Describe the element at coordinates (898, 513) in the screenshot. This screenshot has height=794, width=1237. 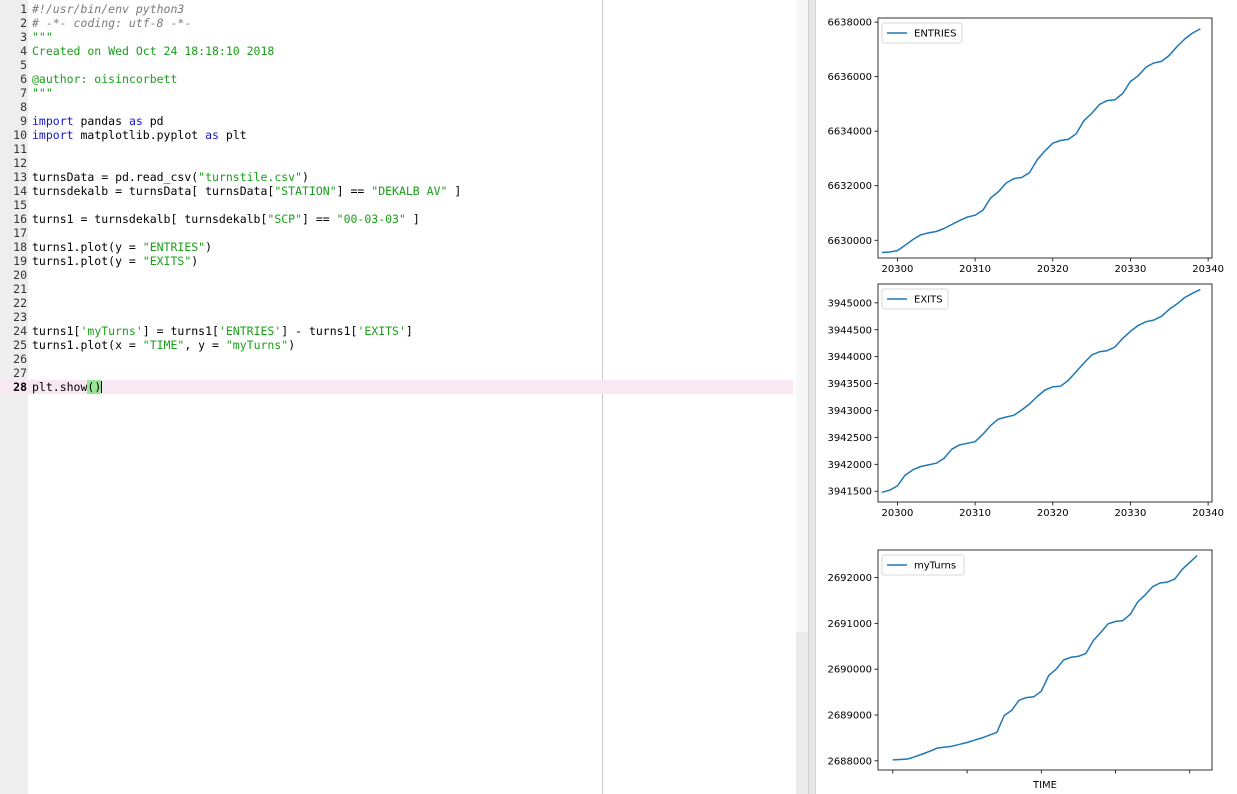
I see `x-tick-label: 20300` at that location.